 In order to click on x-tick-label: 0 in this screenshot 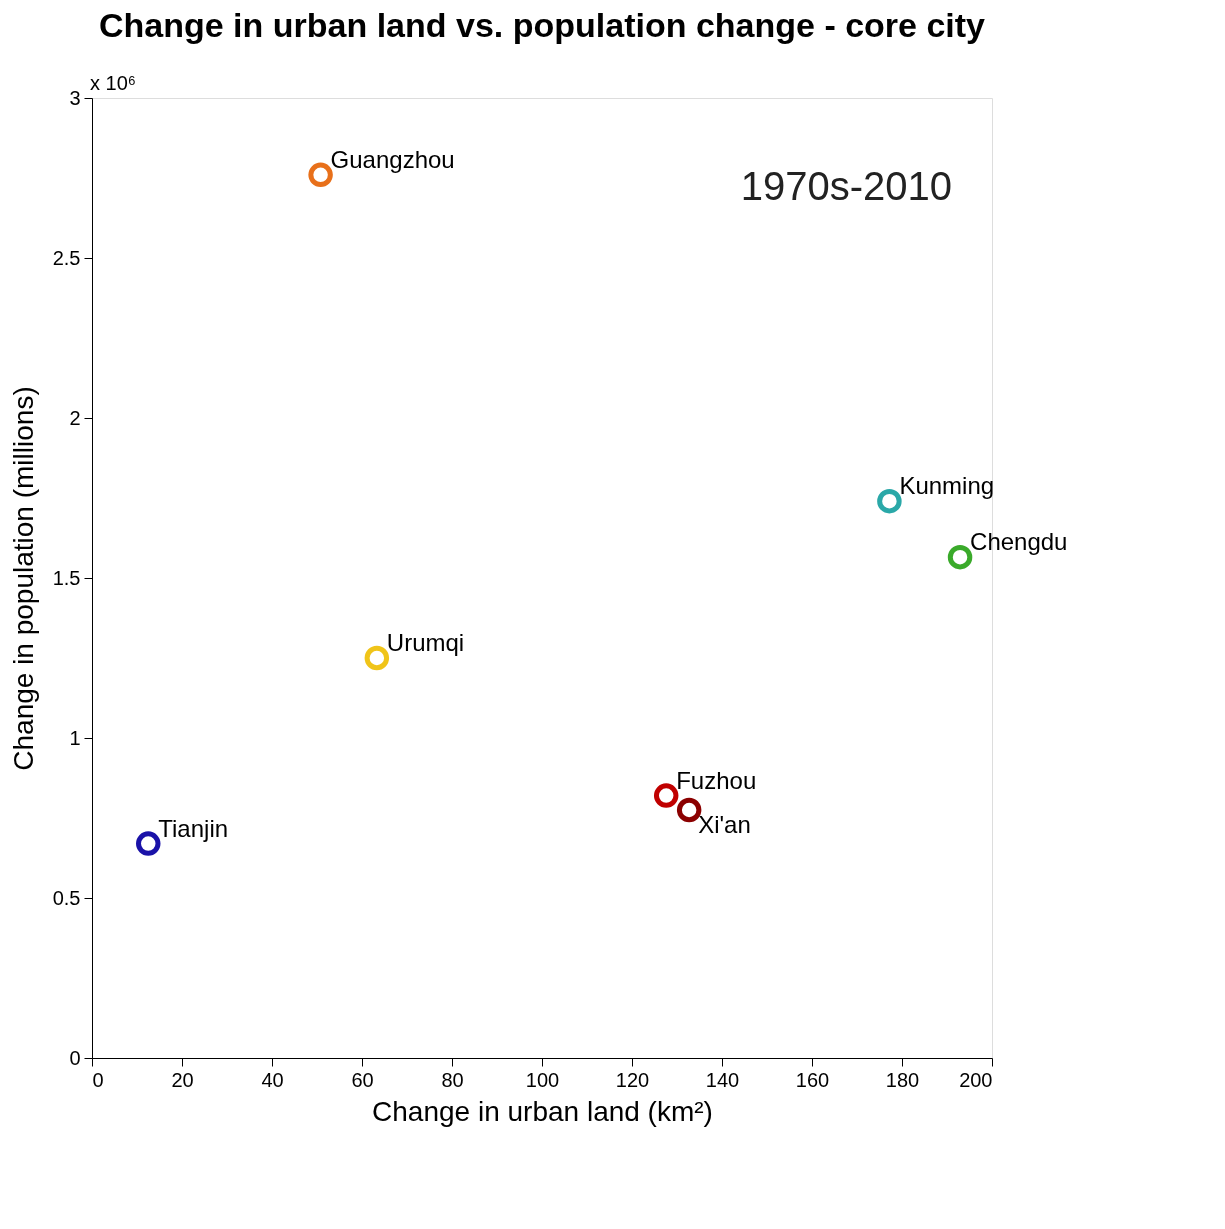, I will do `click(98, 1079)`.